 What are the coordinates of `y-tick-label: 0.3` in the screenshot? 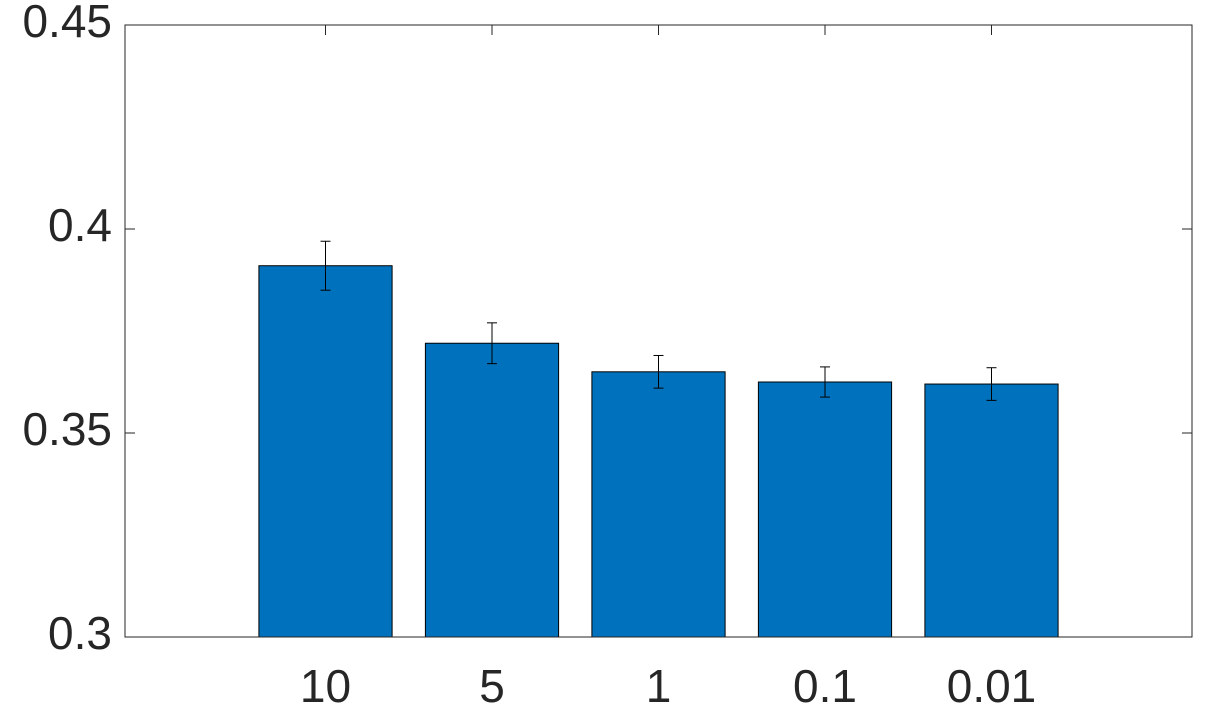 It's located at (80, 633).